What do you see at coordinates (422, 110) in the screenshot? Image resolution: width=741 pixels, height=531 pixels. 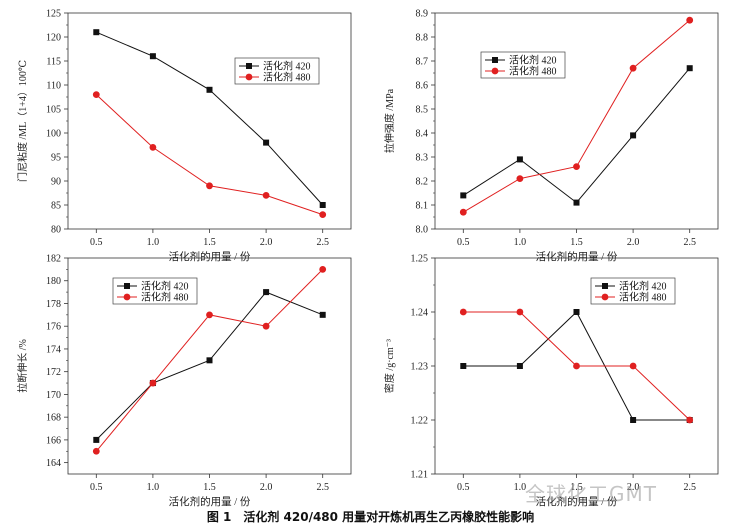 I see `y-tick-label: 8.5` at bounding box center [422, 110].